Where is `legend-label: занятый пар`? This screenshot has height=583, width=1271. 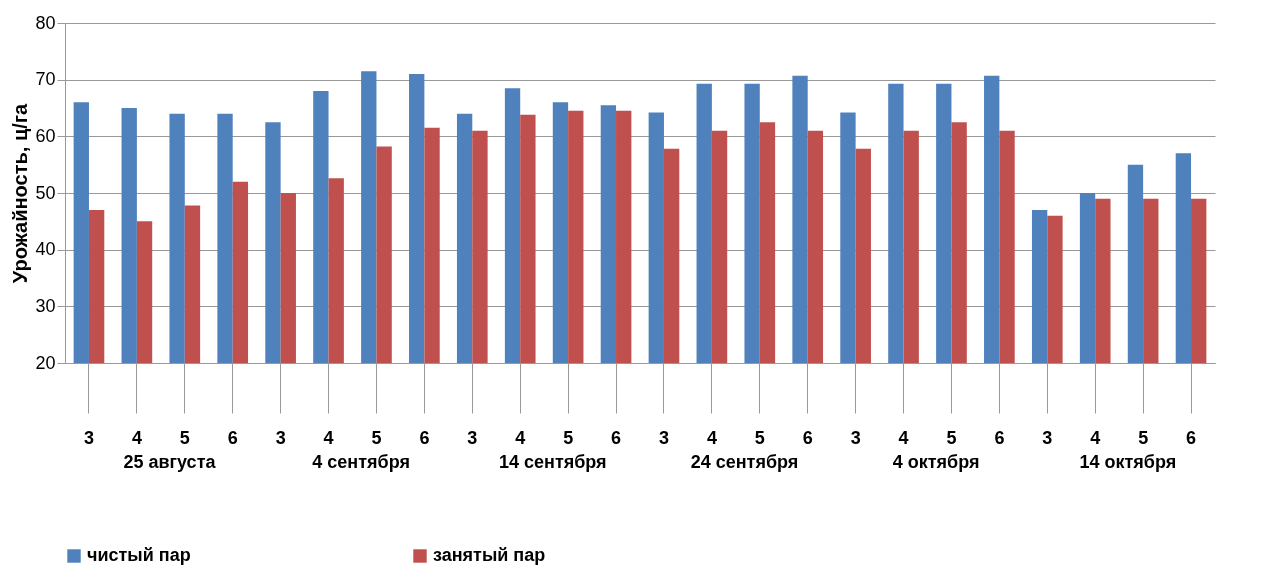
legend-label: занятый пар is located at coordinates (489, 555).